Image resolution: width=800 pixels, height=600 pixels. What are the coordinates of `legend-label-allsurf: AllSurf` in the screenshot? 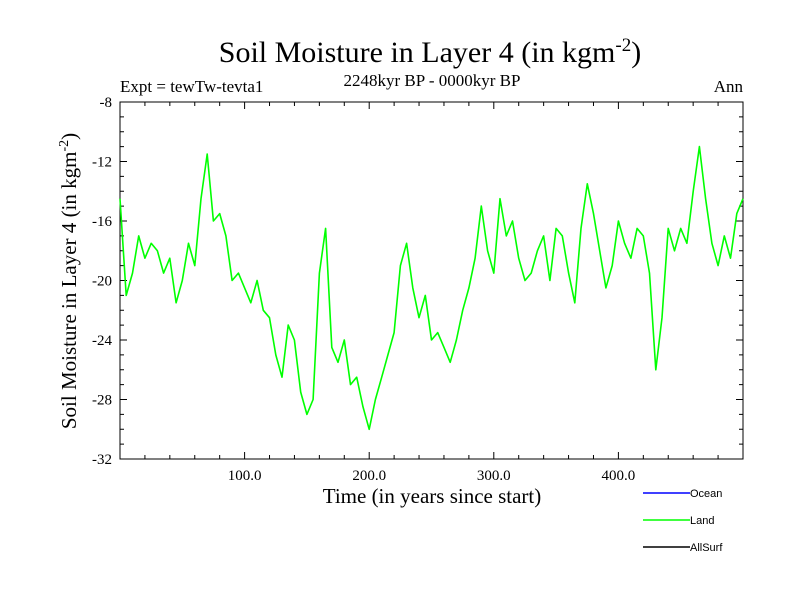 It's located at (706, 548).